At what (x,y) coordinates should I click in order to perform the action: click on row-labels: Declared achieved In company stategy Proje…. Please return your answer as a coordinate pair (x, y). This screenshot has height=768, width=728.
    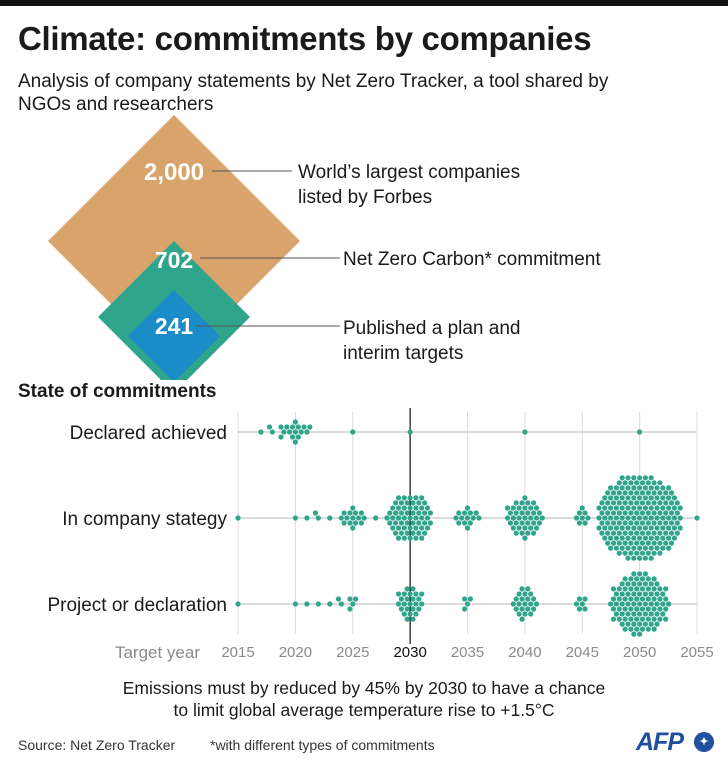
    Looking at the image, I should click on (137, 519).